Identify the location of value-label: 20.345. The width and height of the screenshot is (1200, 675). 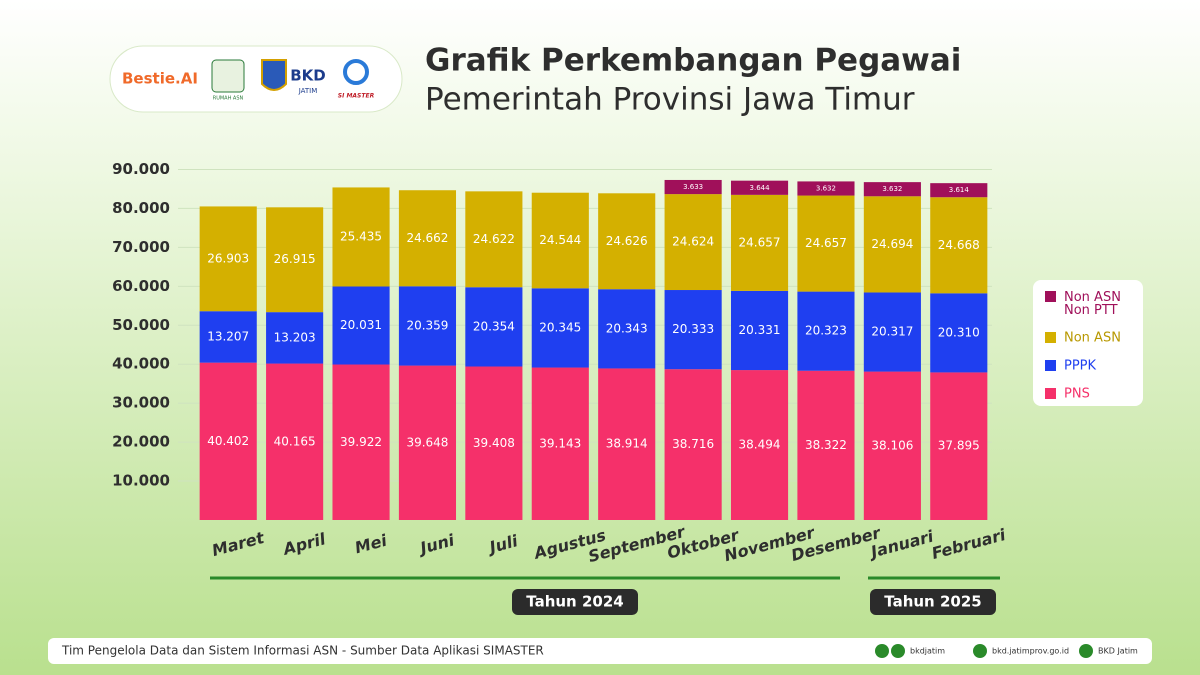
(560, 327).